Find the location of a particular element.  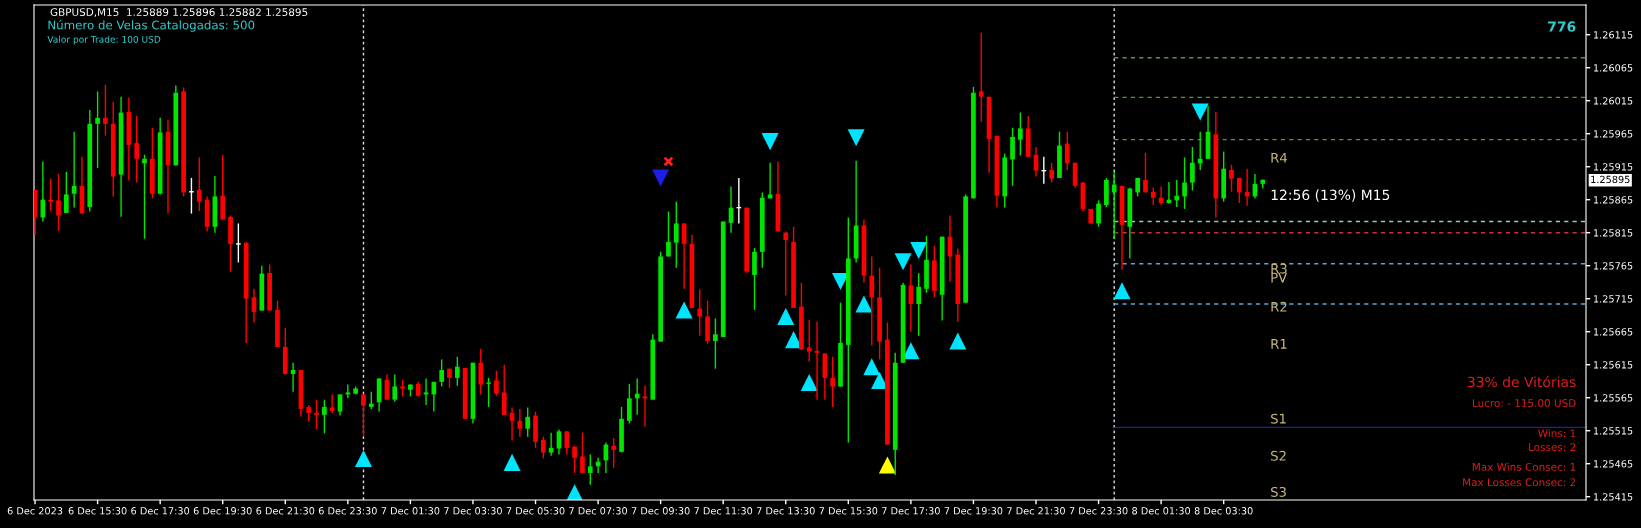

x-tick-label: 7 Dec 07:30 is located at coordinates (598, 511).